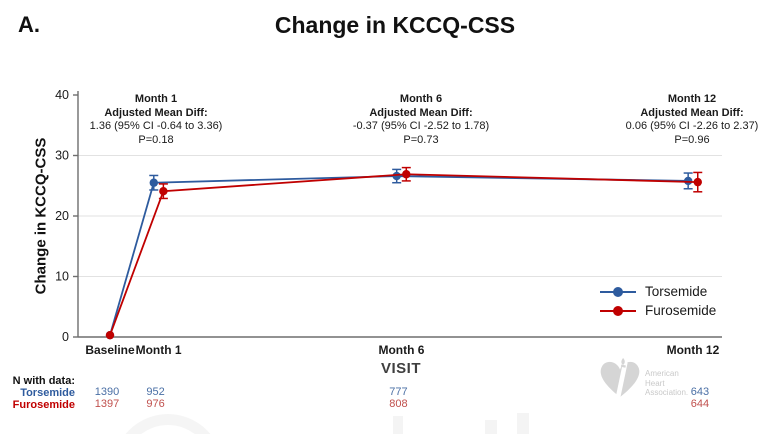 This screenshot has height=434, width=767. What do you see at coordinates (155, 392) in the screenshot?
I see `n-value: 952` at bounding box center [155, 392].